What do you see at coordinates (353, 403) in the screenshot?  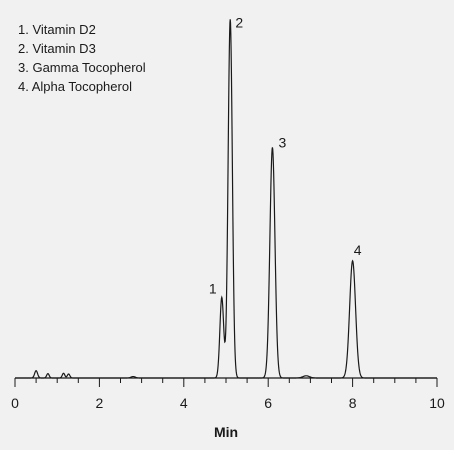 I see `x-tick-label: 8` at bounding box center [353, 403].